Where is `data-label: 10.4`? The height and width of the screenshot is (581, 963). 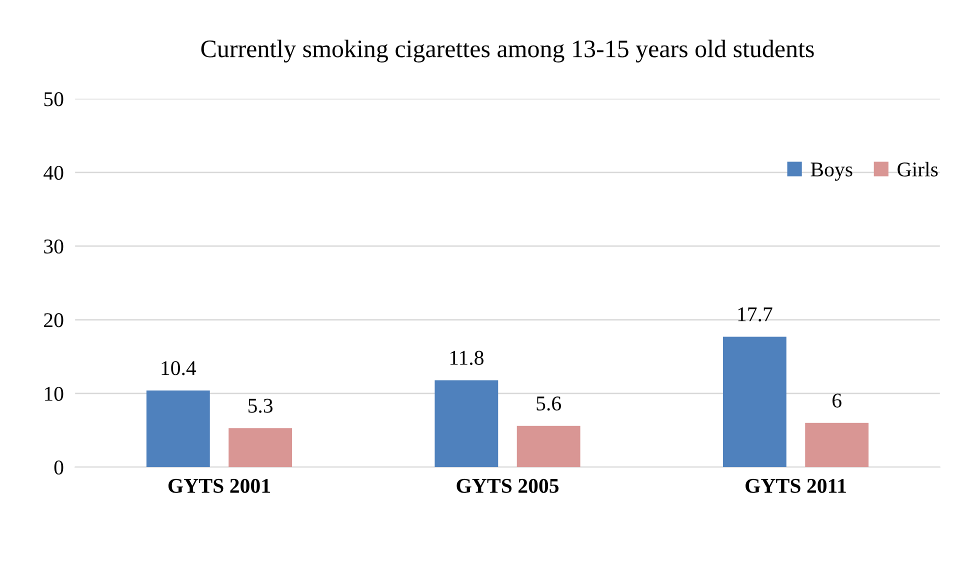
data-label: 10.4 is located at coordinates (179, 368).